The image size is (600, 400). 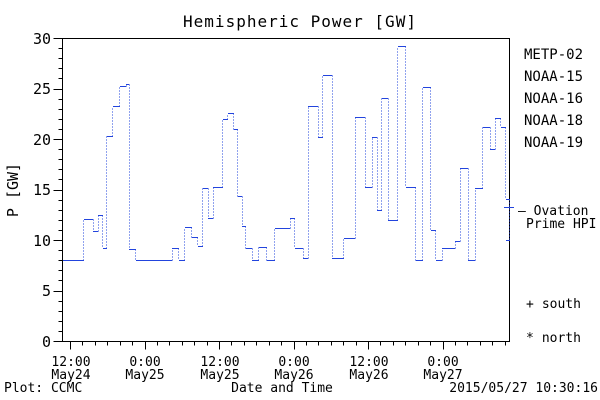 I want to click on y-tick-label: 20, so click(x=42, y=140).